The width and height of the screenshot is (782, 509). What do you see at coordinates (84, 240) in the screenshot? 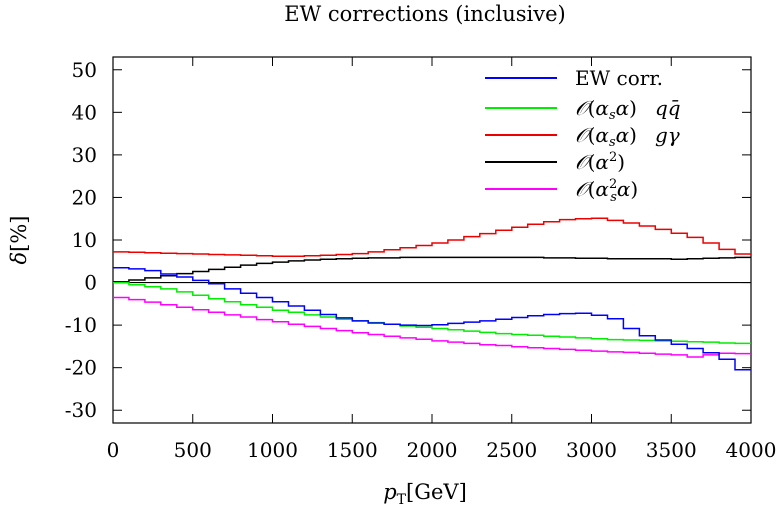
I see `y-tick-label: 10` at bounding box center [84, 240].